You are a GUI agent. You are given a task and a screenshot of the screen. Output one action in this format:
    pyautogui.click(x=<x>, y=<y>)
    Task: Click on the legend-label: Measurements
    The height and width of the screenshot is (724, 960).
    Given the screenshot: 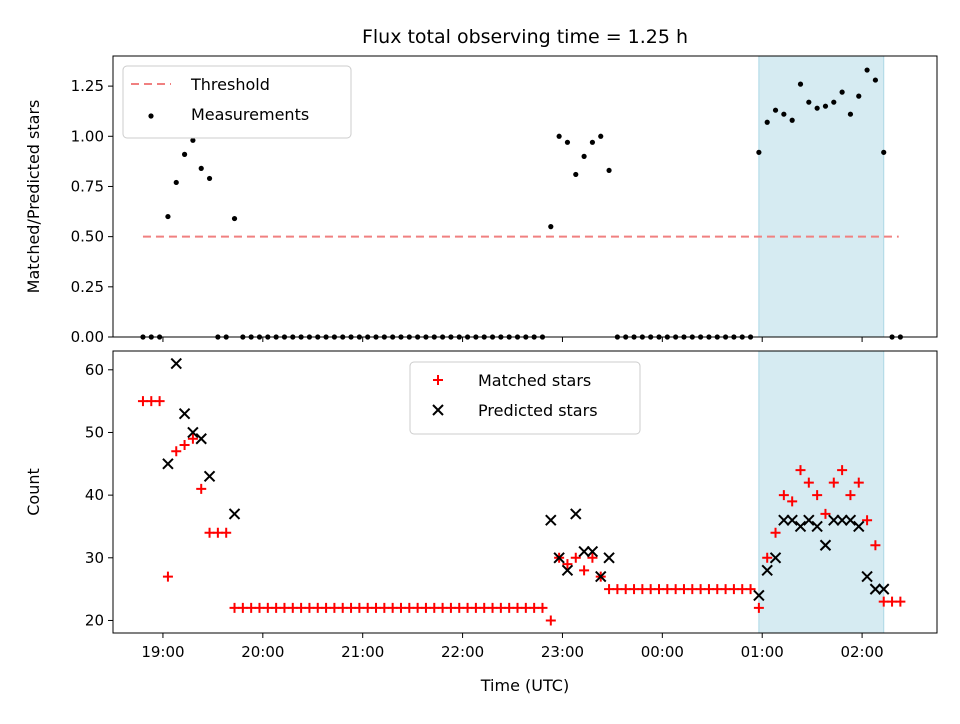 What is the action you would take?
    pyautogui.click(x=250, y=114)
    